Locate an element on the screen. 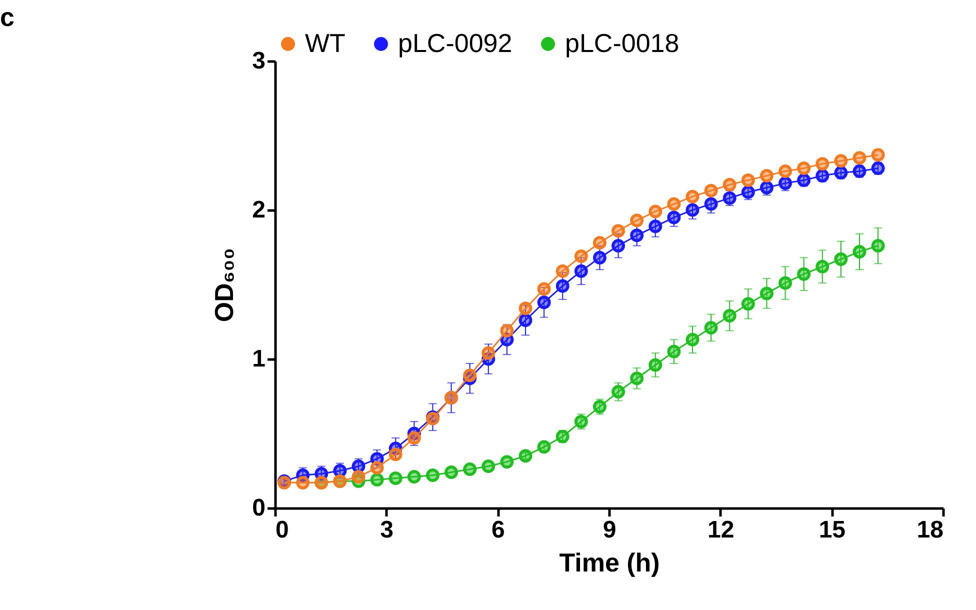 The width and height of the screenshot is (976, 610). x-tick-label: 6 is located at coordinates (498, 530).